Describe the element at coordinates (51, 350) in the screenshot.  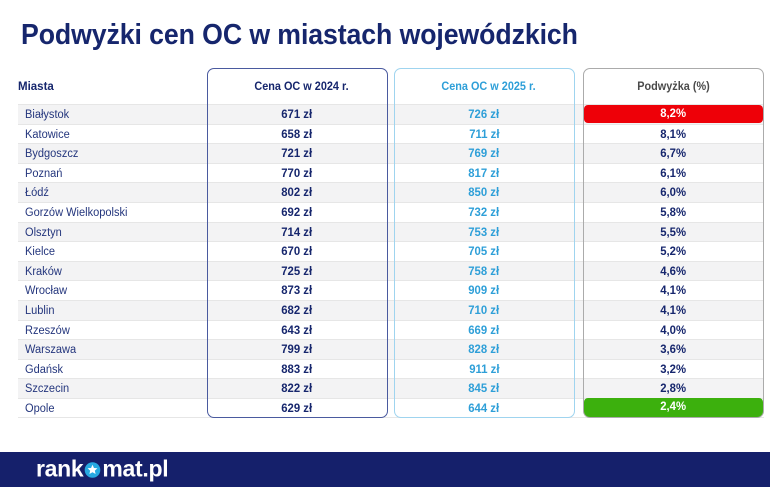
I see `cell-city: Warszawa` at that location.